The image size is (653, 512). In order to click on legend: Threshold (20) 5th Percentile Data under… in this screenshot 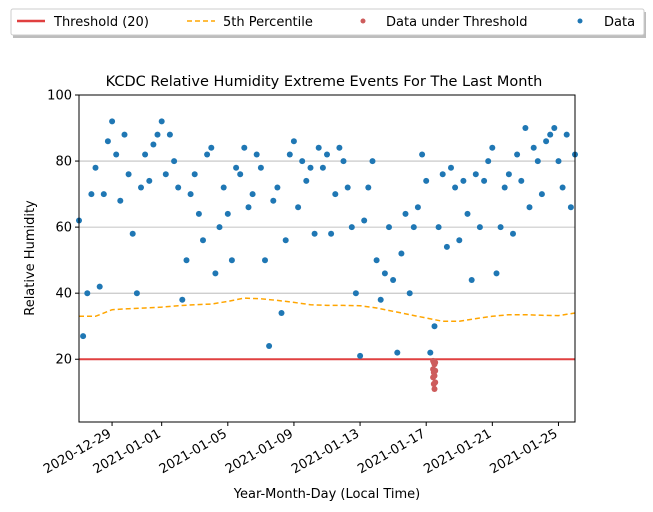, I will do `click(328, 23)`.